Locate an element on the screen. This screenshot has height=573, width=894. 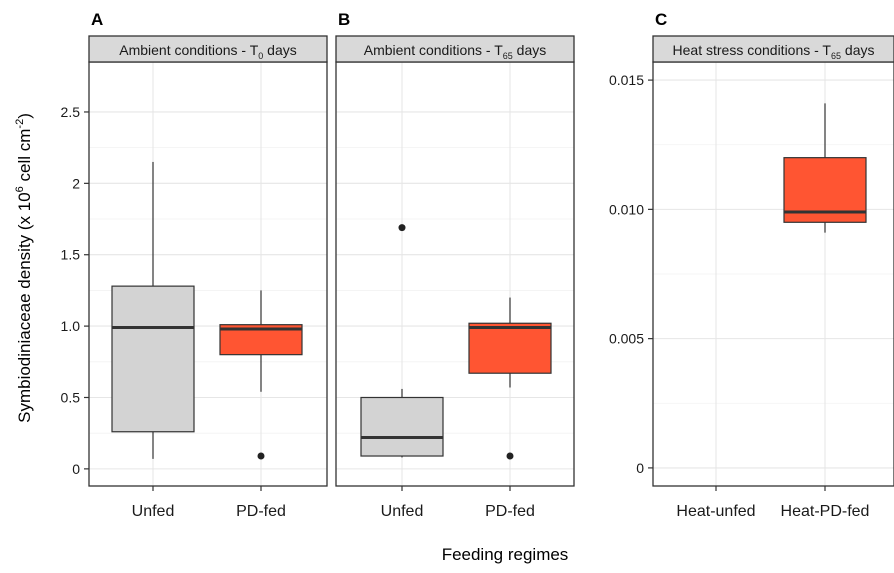
y-tick-label: 2 is located at coordinates (76, 183).